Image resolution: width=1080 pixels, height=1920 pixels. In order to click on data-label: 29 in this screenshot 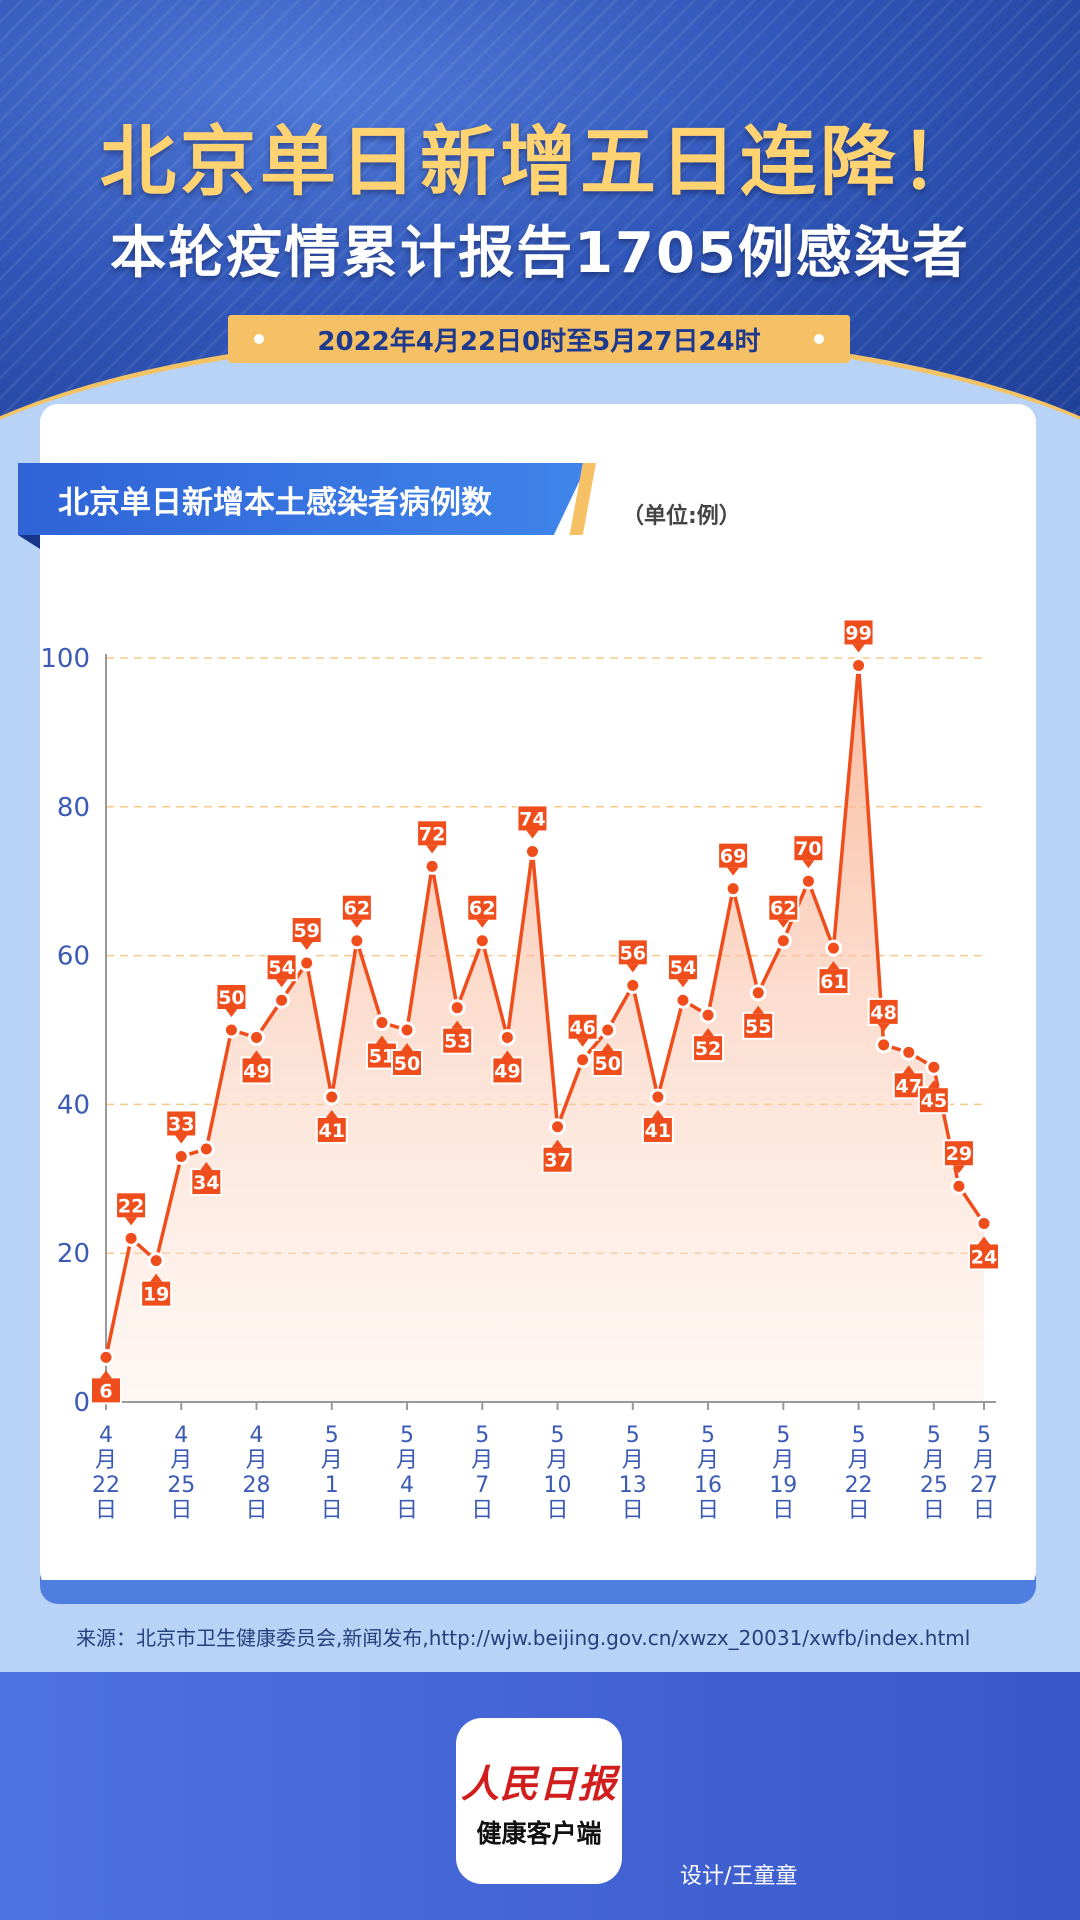, I will do `click(958, 1156)`.